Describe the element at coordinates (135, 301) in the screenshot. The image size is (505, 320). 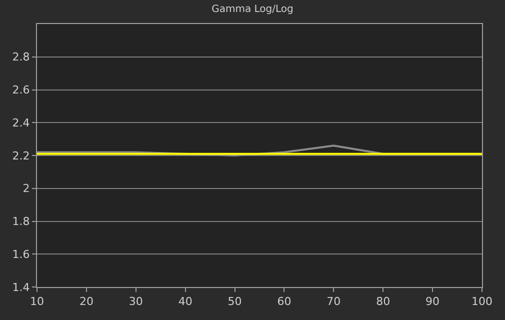
I see `x-tick-label: 30` at that location.